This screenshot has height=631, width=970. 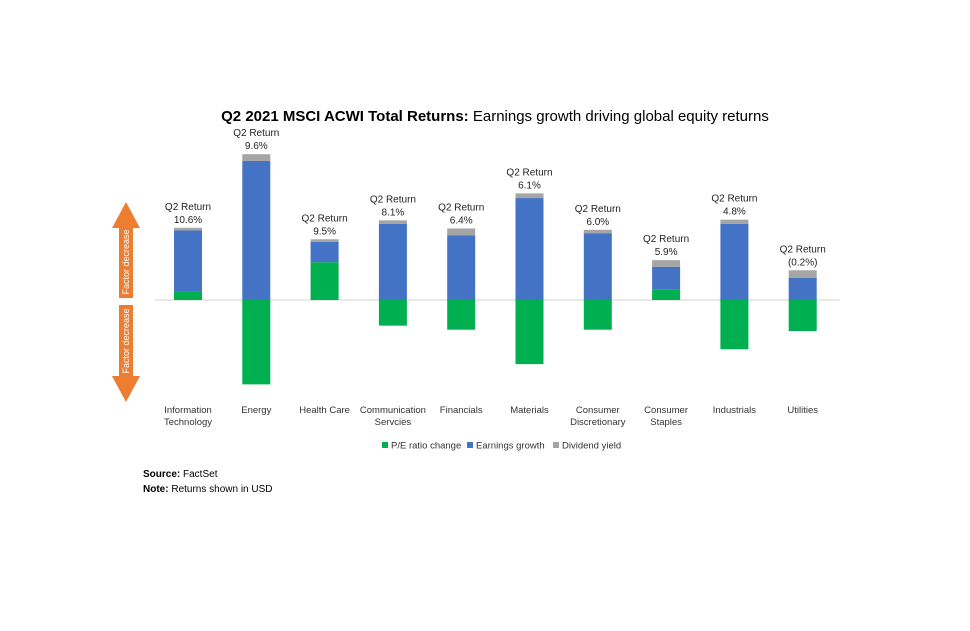 I want to click on return-value-9: (0.2%), so click(x=802, y=262).